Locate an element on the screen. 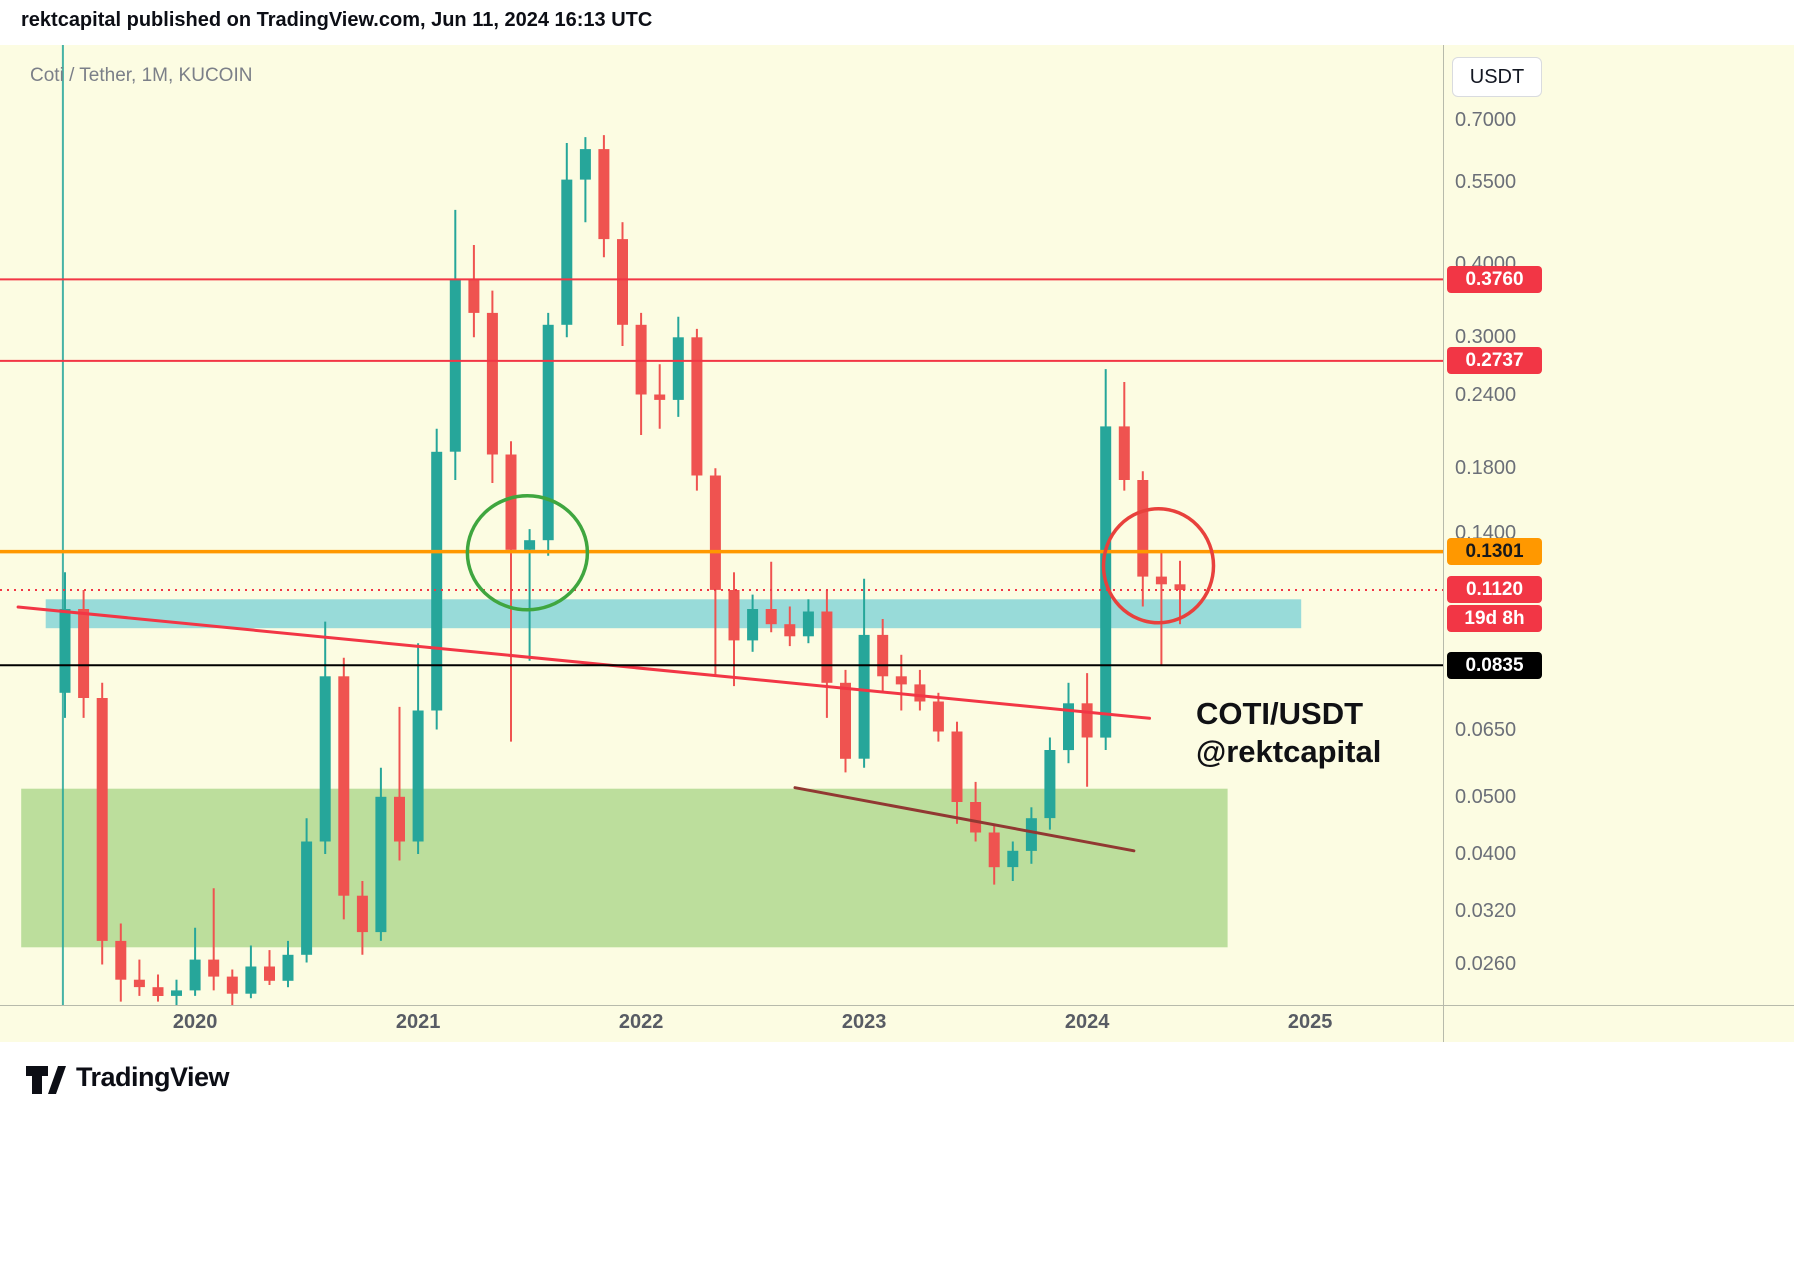 The width and height of the screenshot is (1794, 1266). price-line-label: 0.3760 is located at coordinates (1494, 279).